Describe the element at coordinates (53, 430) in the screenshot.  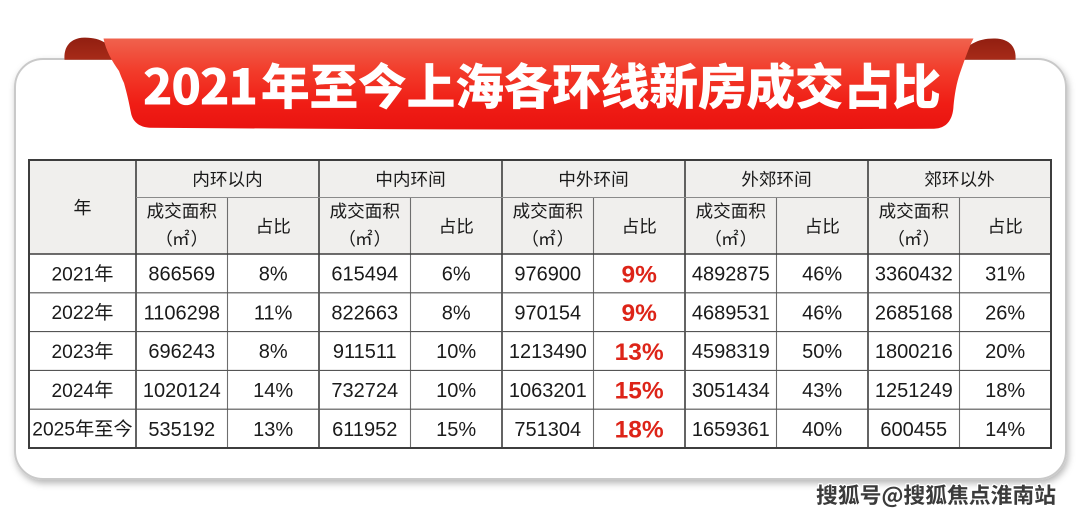
I see `svg-text: 2025` at that location.